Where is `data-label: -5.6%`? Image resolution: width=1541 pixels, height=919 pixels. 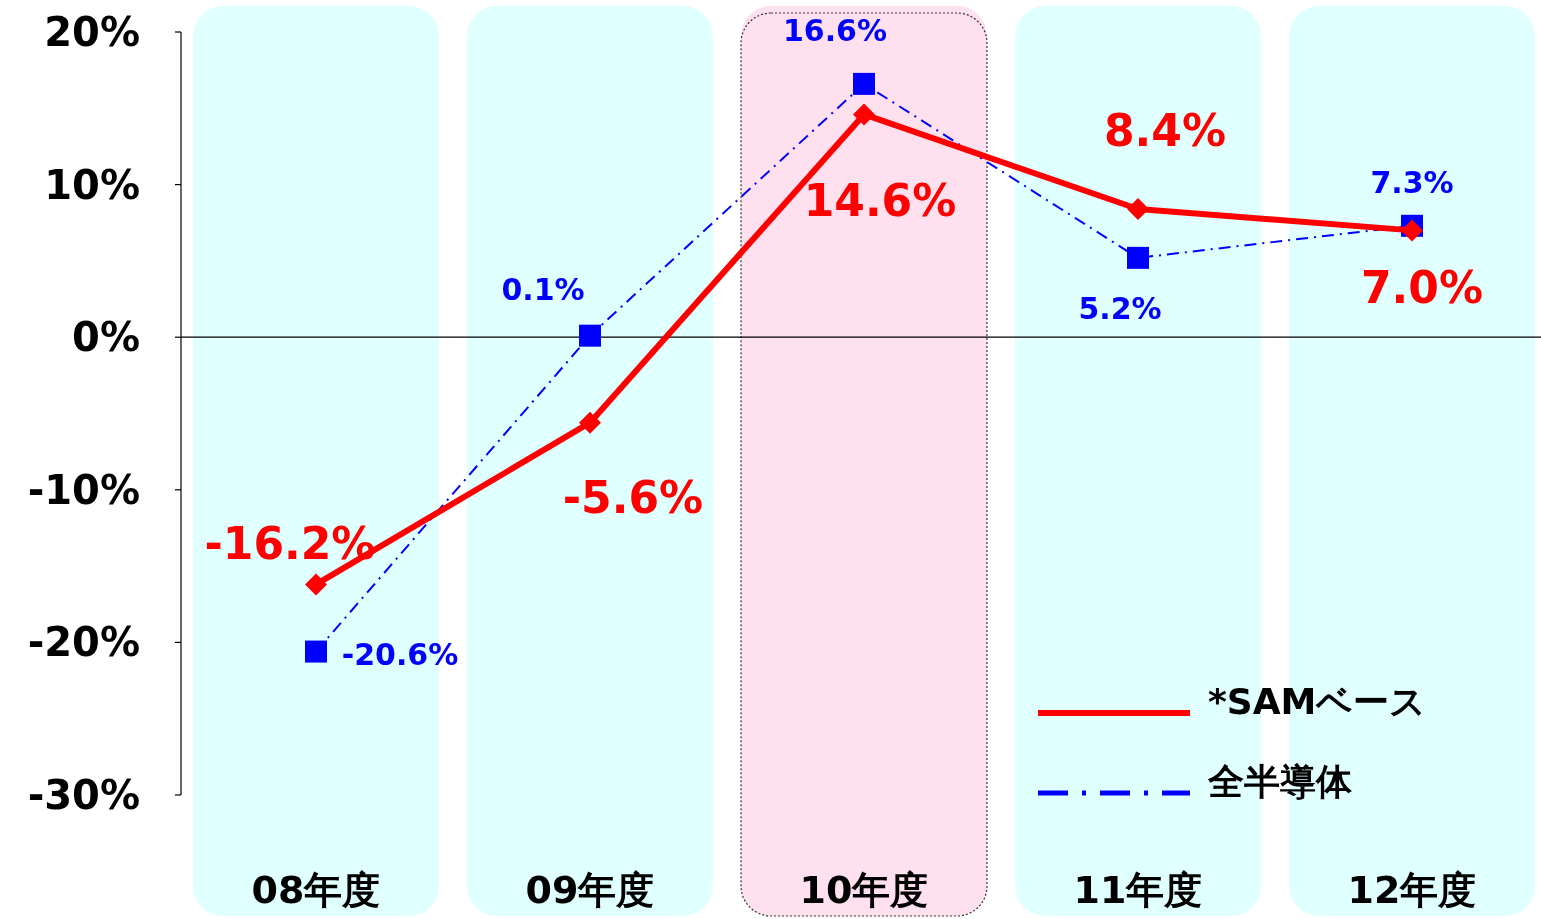
data-label: -5.6% is located at coordinates (633, 498).